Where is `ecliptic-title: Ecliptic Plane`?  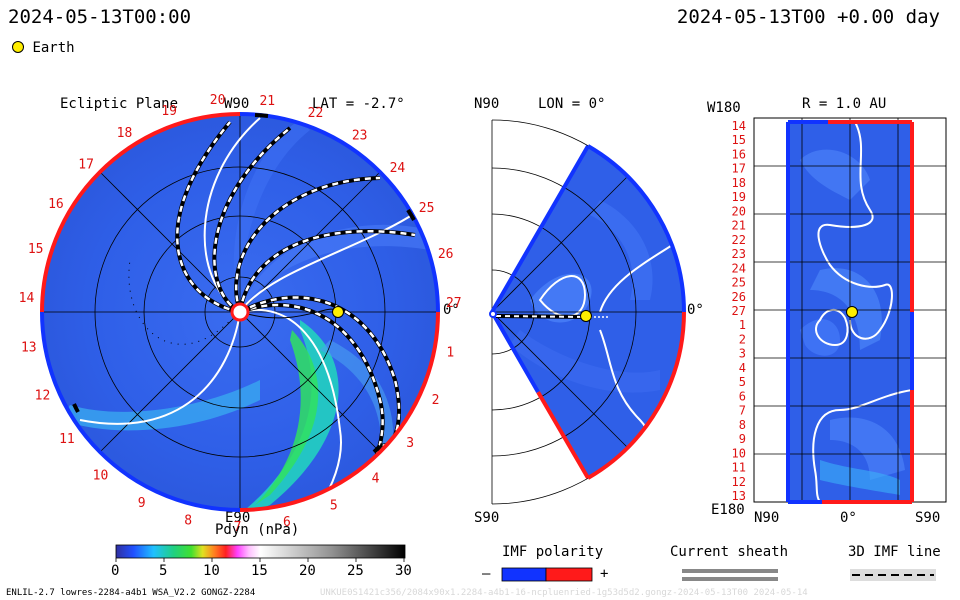 ecliptic-title: Ecliptic Plane is located at coordinates (119, 104).